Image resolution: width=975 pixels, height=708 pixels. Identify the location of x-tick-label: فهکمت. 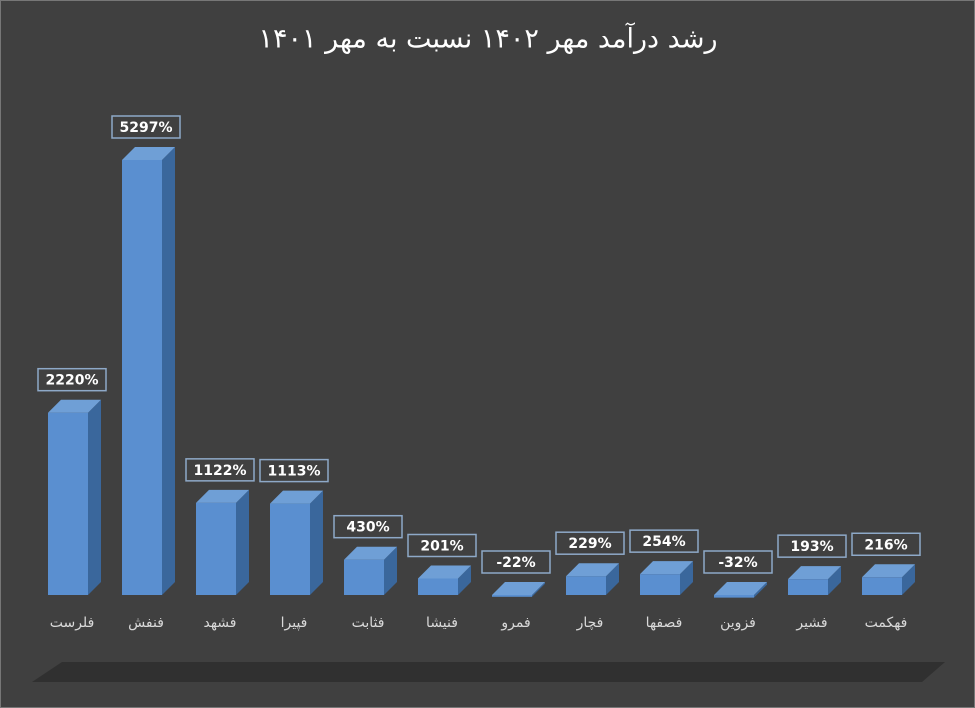
(886, 623).